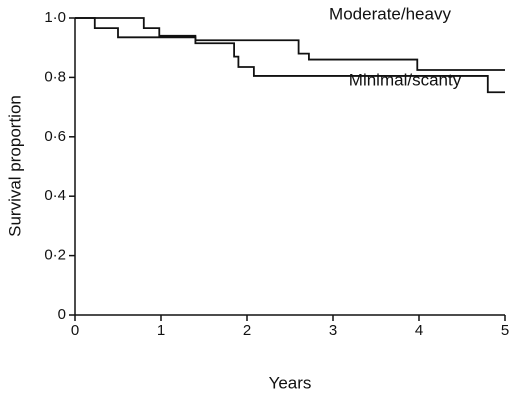 Image resolution: width=524 pixels, height=401 pixels. Describe the element at coordinates (290, 382) in the screenshot. I see `x-axis-label: Years` at that location.